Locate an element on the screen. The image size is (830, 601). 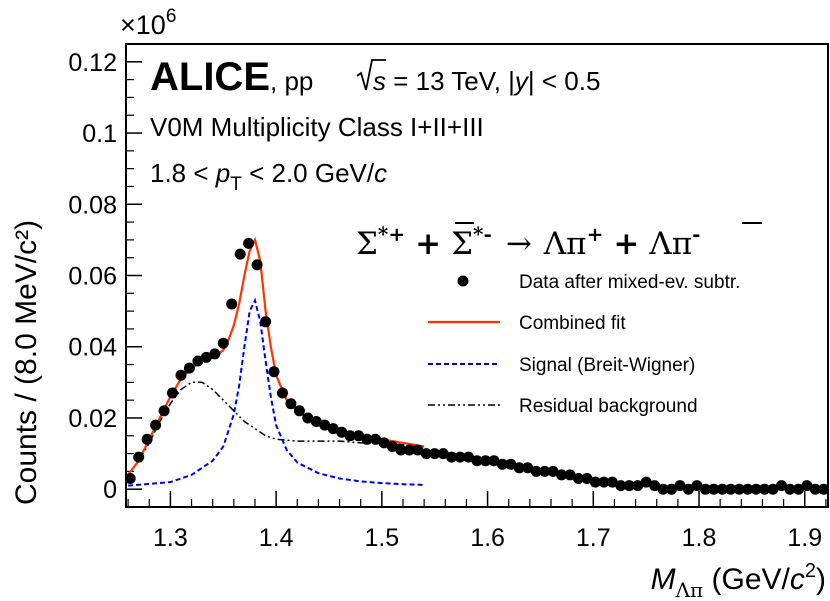
x-axis-title: MΛπ (GeV/c2) is located at coordinates (738, 580).